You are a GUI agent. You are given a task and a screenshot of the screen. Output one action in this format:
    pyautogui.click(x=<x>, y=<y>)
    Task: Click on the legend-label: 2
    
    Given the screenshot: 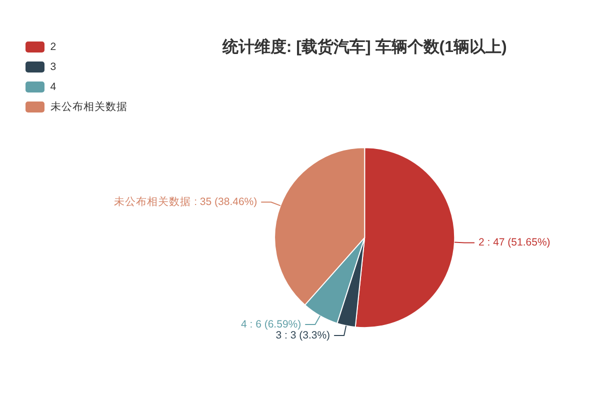 What is the action you would take?
    pyautogui.click(x=53, y=46)
    